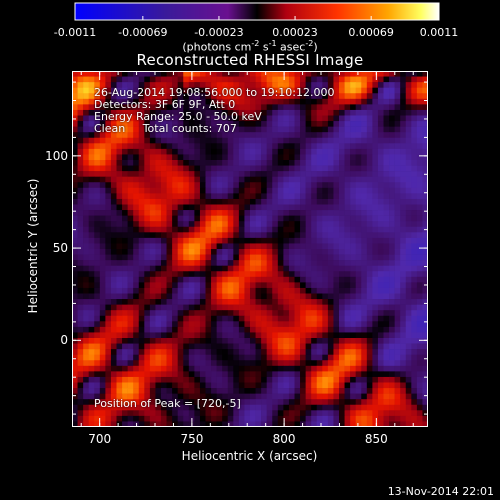 The width and height of the screenshot is (500, 500). Describe the element at coordinates (376, 439) in the screenshot. I see `x-tick-label: 850` at that location.